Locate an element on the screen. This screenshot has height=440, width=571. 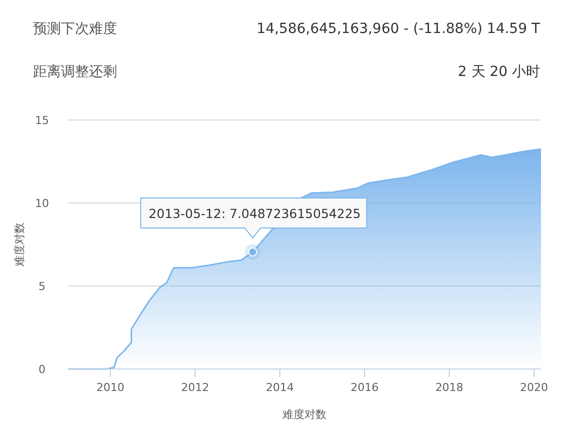
text: 预测下次难度 is located at coordinates (75, 29).